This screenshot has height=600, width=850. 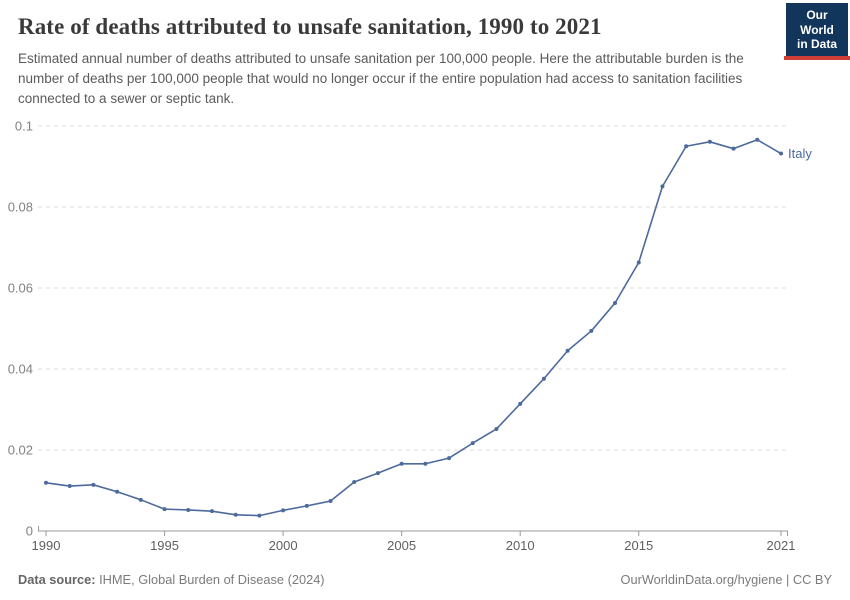 I want to click on x-axis-tick-label: 2021, so click(x=781, y=545).